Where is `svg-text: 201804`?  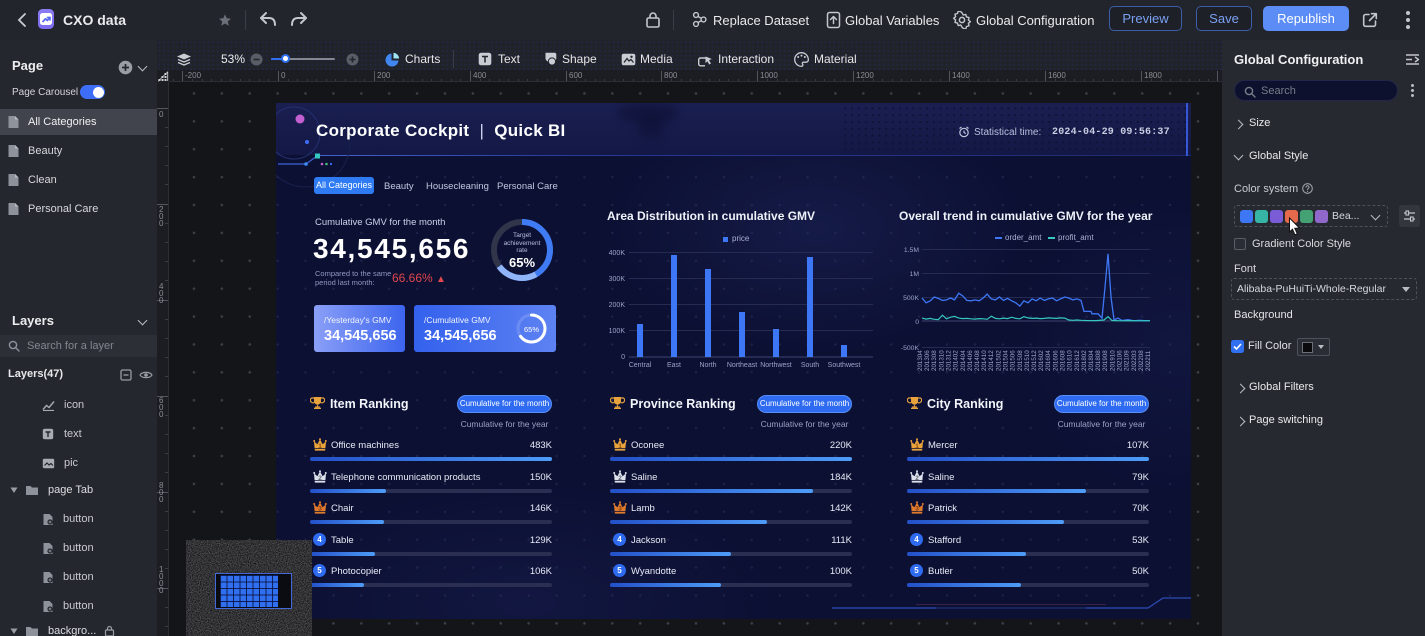 svg-text: 201804 is located at coordinates (1091, 360).